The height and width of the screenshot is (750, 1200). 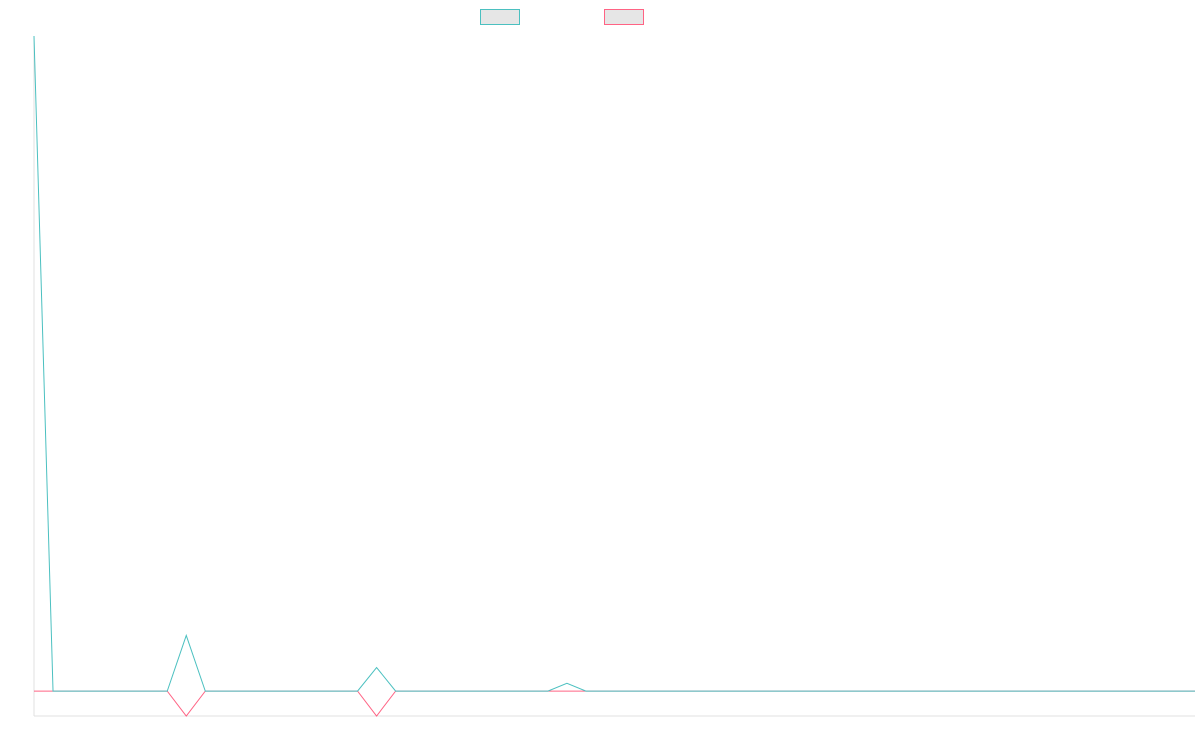 What do you see at coordinates (600, 18) in the screenshot?
I see `chart-legend` at bounding box center [600, 18].